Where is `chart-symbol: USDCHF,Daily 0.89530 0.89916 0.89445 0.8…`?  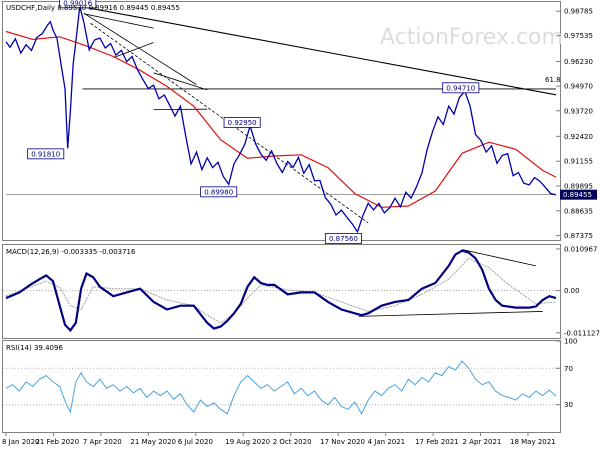 chart-symbol: USDCHF,Daily 0.89530 0.89916 0.89445 0.8… is located at coordinates (93, 8).